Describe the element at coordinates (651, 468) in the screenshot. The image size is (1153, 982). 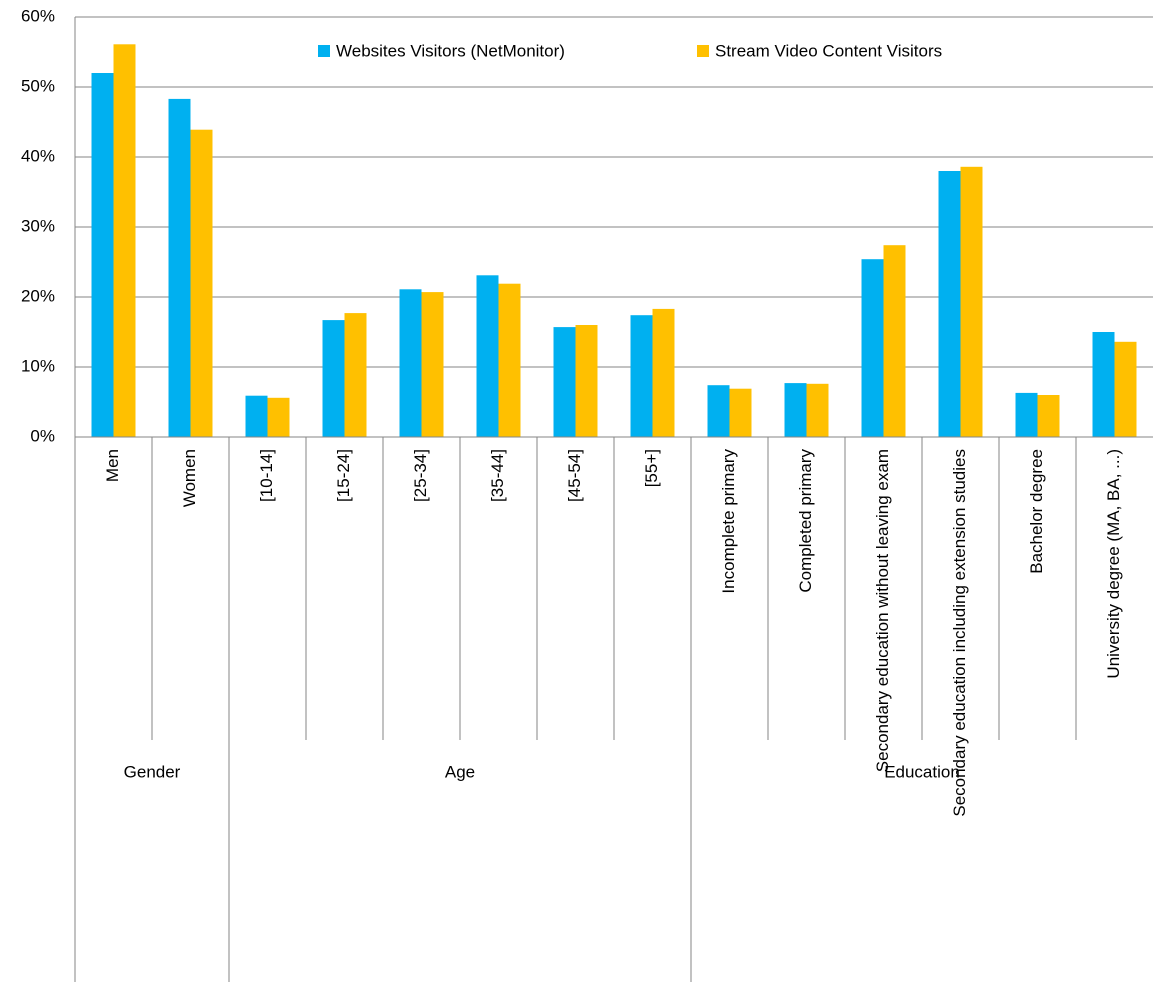
I see `x-tick-label: [55+]` at that location.